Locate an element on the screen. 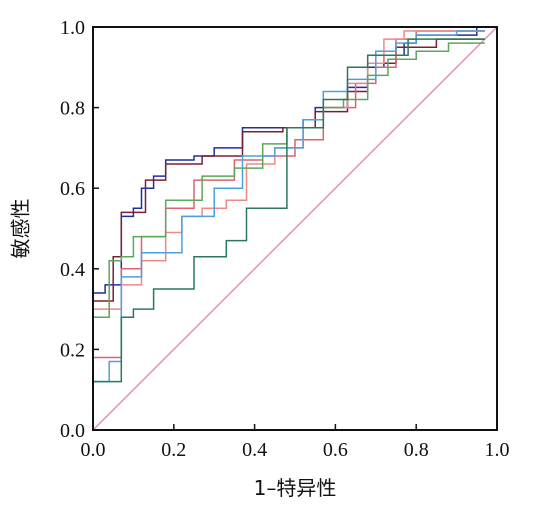 This screenshot has width=535, height=510. x-axis-ticks: 0.0 0.2 0.4 0.6 0.8 1.0 is located at coordinates (295, 442).